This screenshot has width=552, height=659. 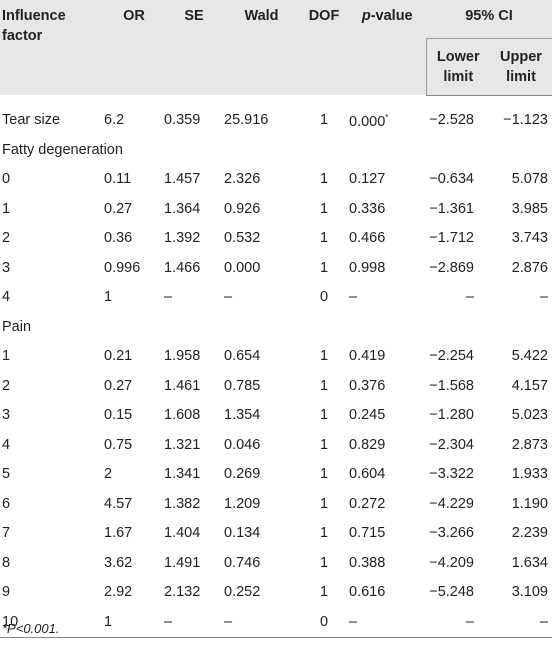 What do you see at coordinates (276, 298) in the screenshot?
I see `table-row: 4 1 – – 0 – – –` at bounding box center [276, 298].